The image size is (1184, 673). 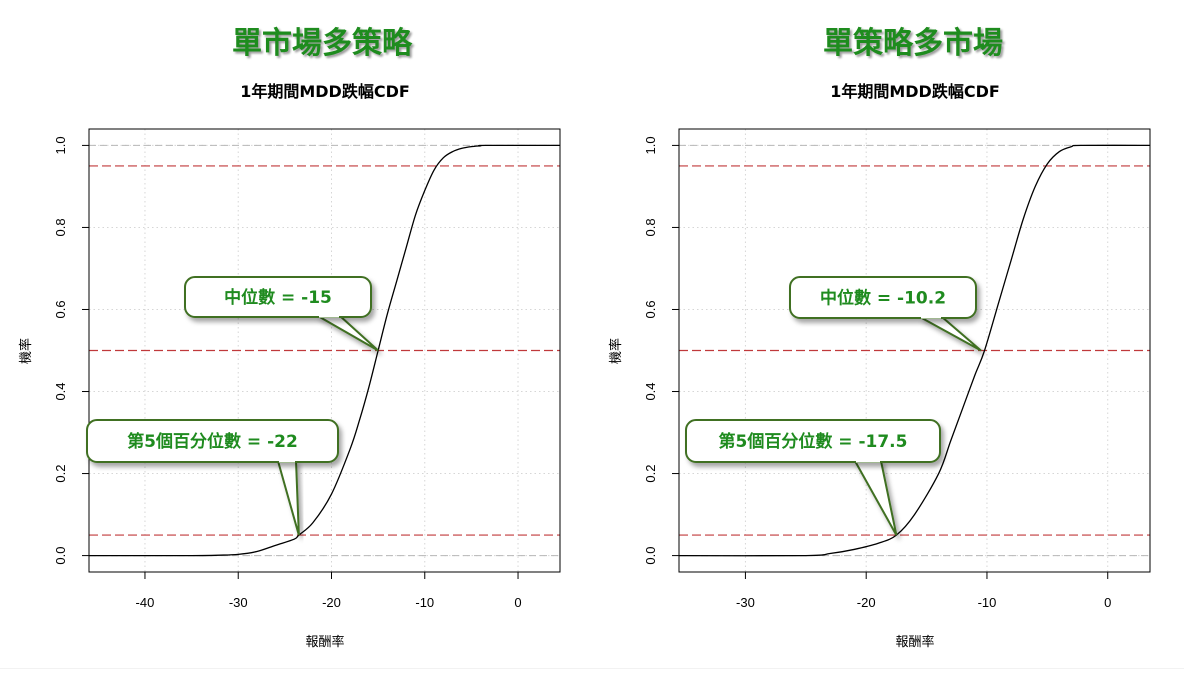 What do you see at coordinates (145, 602) in the screenshot?
I see `x-tick-label: -40` at bounding box center [145, 602].